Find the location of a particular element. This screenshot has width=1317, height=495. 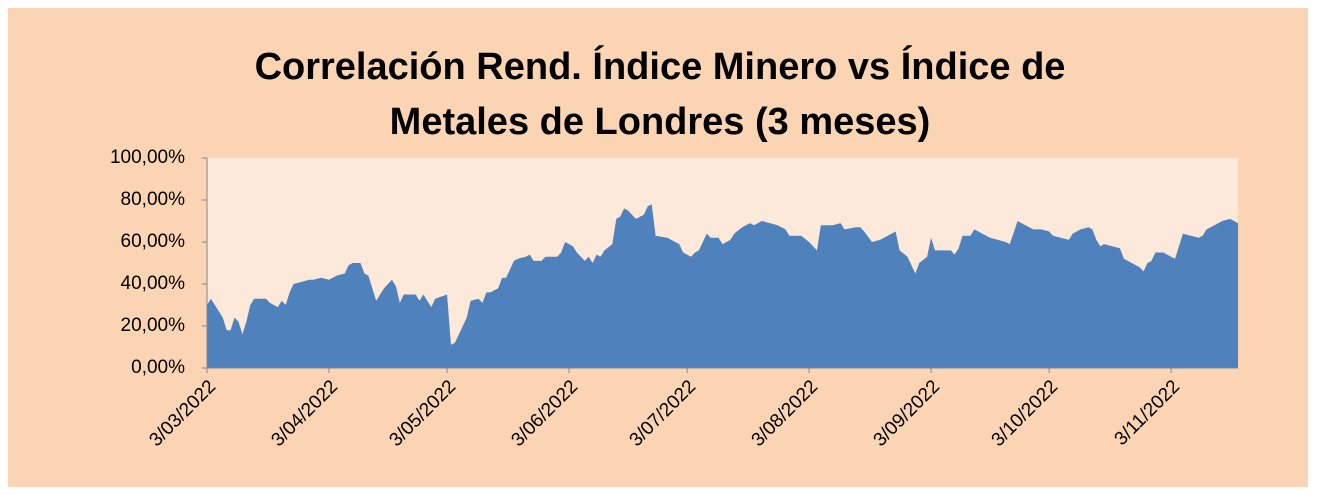

y-tick-label: 80,00% is located at coordinates (153, 199).